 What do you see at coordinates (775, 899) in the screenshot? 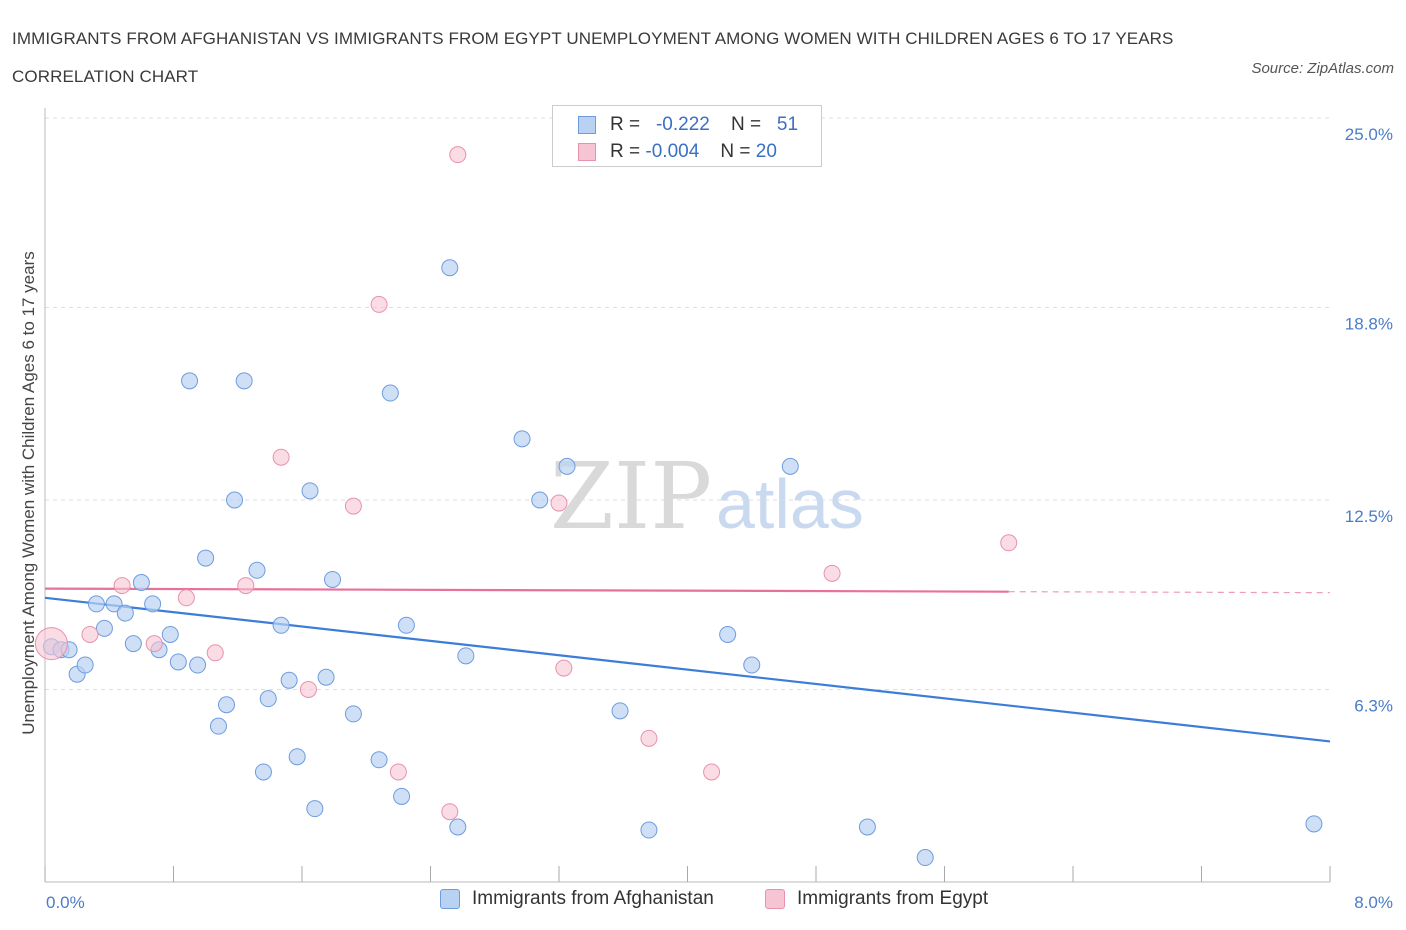
I see `series-swatch-egypt` at bounding box center [775, 899].